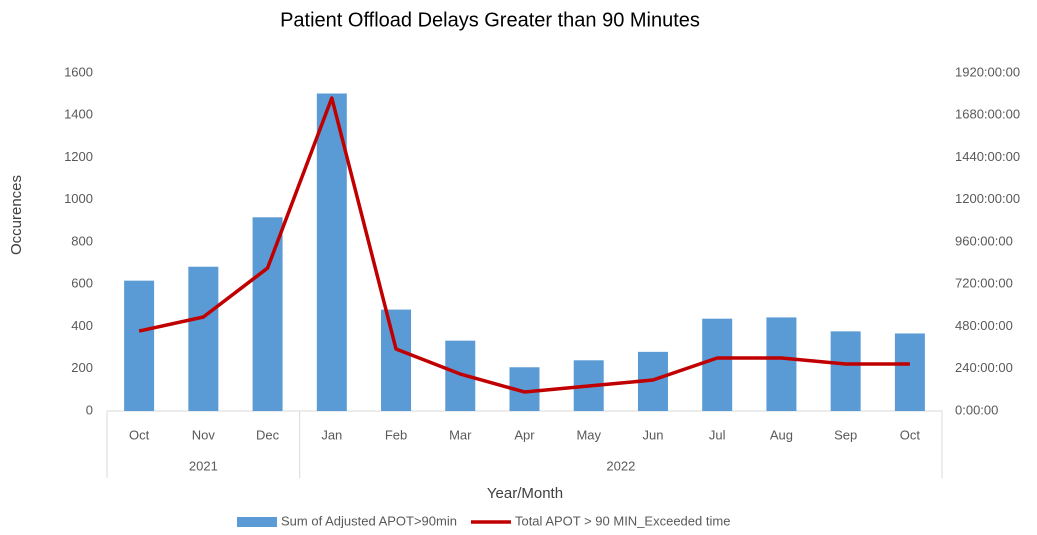 This screenshot has height=535, width=1037. Describe the element at coordinates (396, 434) in the screenshot. I see `x-tick-label: Feb` at that location.